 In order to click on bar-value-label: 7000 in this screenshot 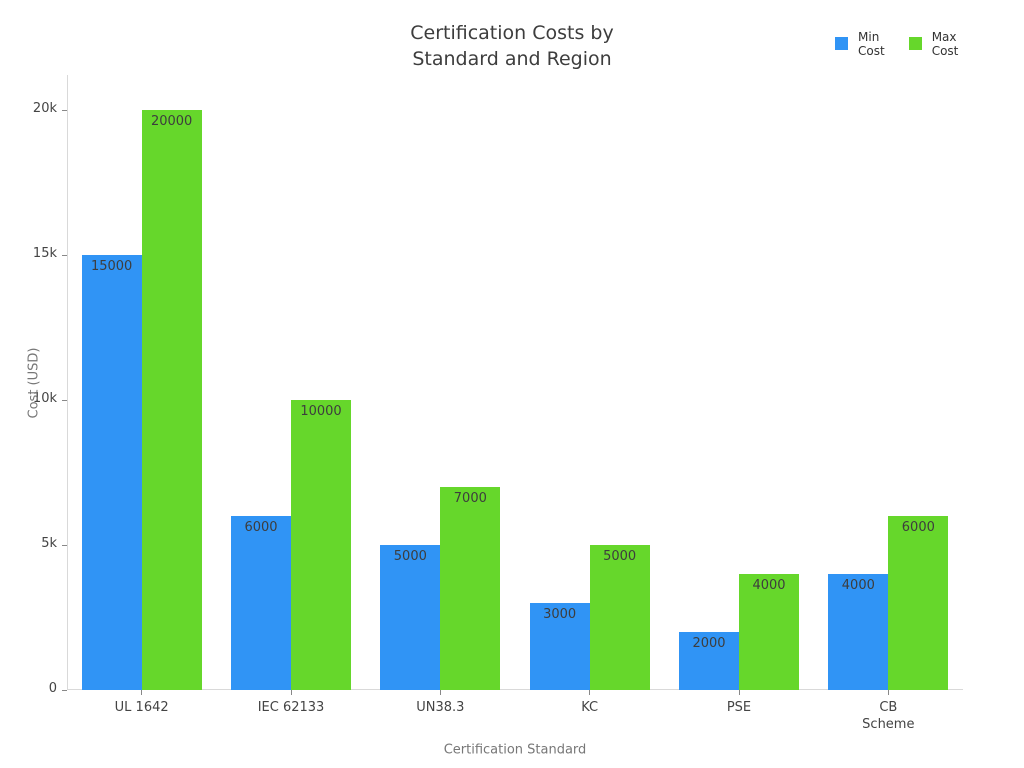, I will do `click(470, 498)`.